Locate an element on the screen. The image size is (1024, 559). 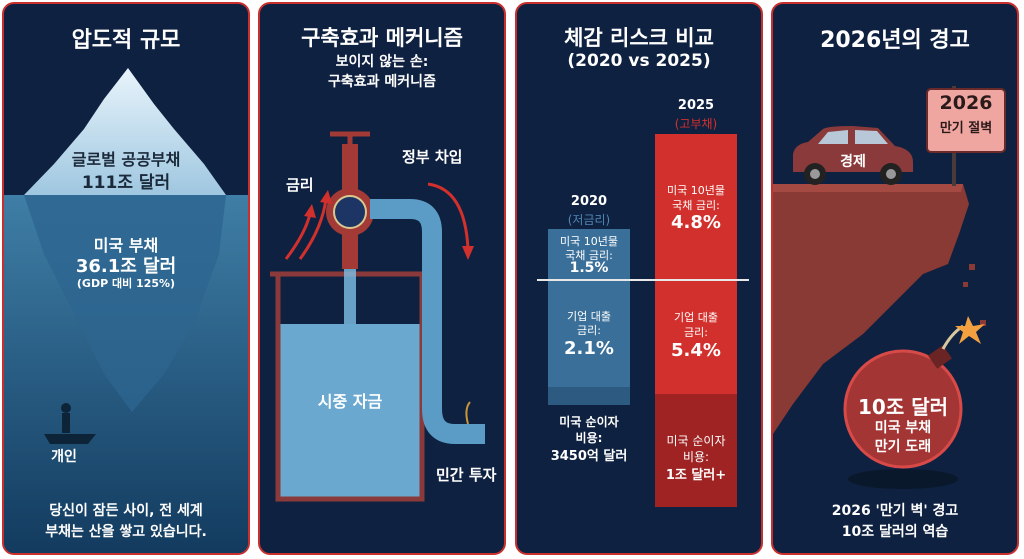
bar-2020-bond-value: 1.5% is located at coordinates (589, 268).